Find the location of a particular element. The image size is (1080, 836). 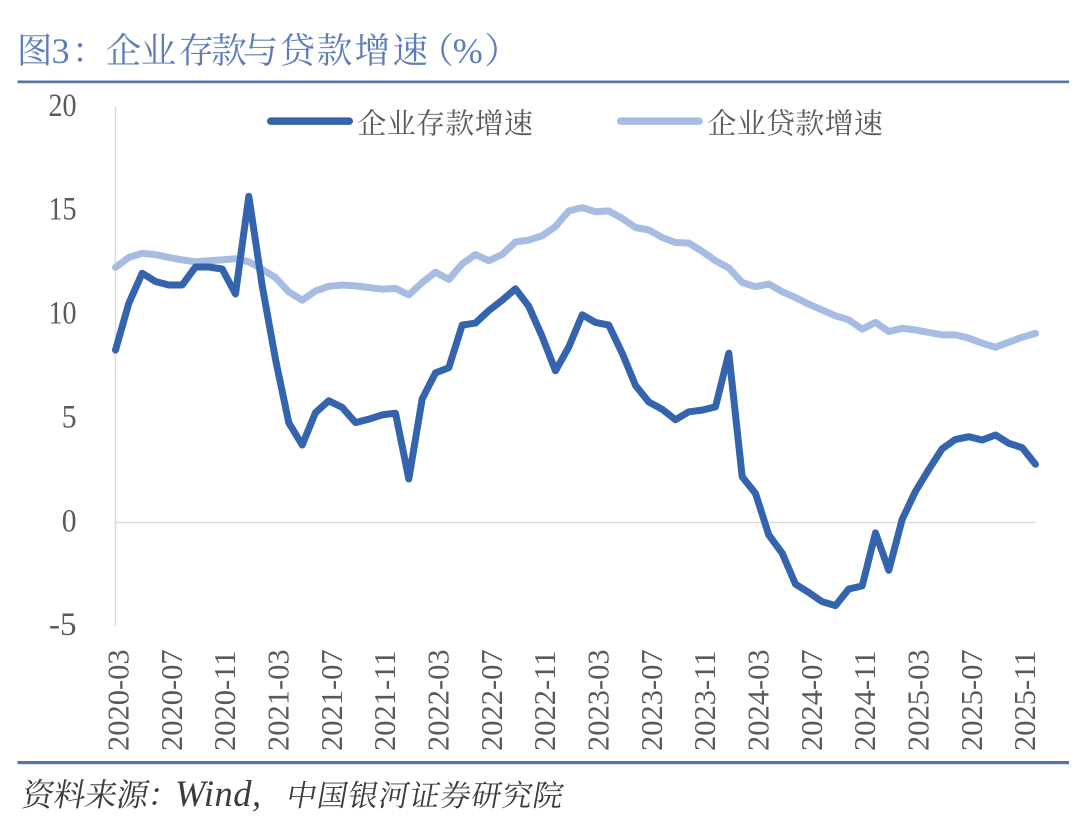

svg-text: 2025-11 is located at coordinates (1025, 700).